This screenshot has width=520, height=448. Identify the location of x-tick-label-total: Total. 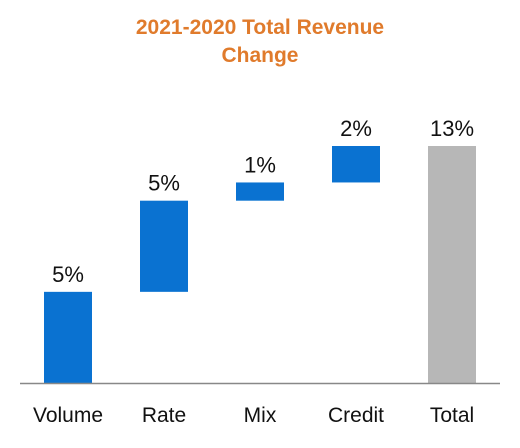
(452, 415).